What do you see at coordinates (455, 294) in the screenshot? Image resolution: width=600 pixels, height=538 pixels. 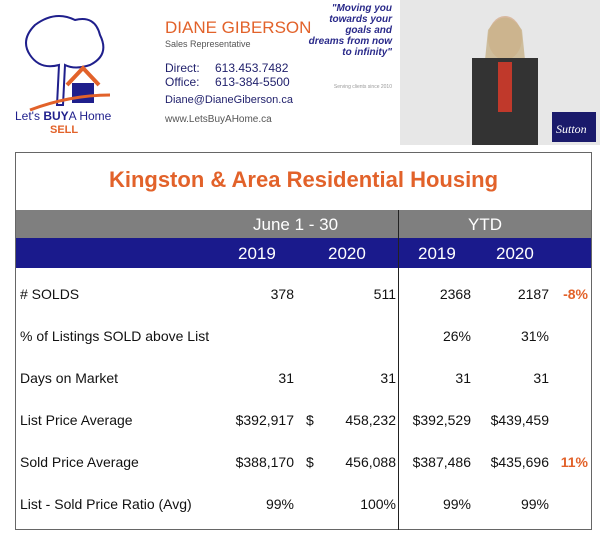 I see `ytd-2019: 2368` at bounding box center [455, 294].